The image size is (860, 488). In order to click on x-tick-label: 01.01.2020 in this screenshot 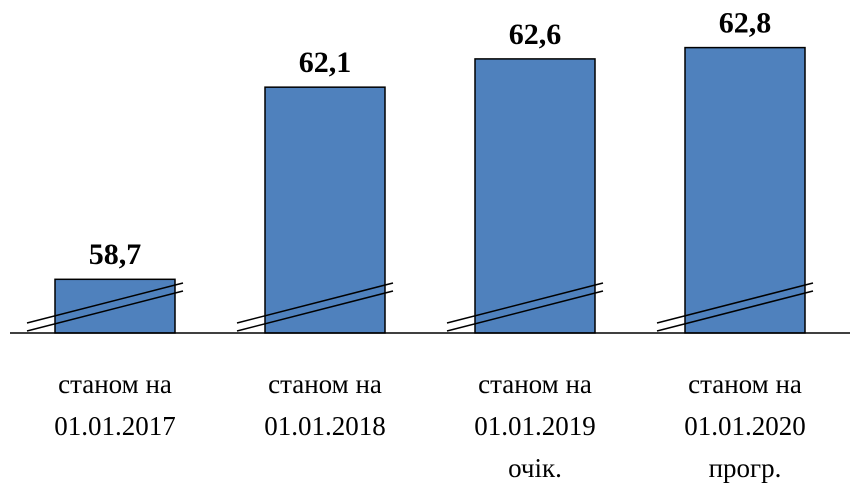, I will do `click(745, 426)`.